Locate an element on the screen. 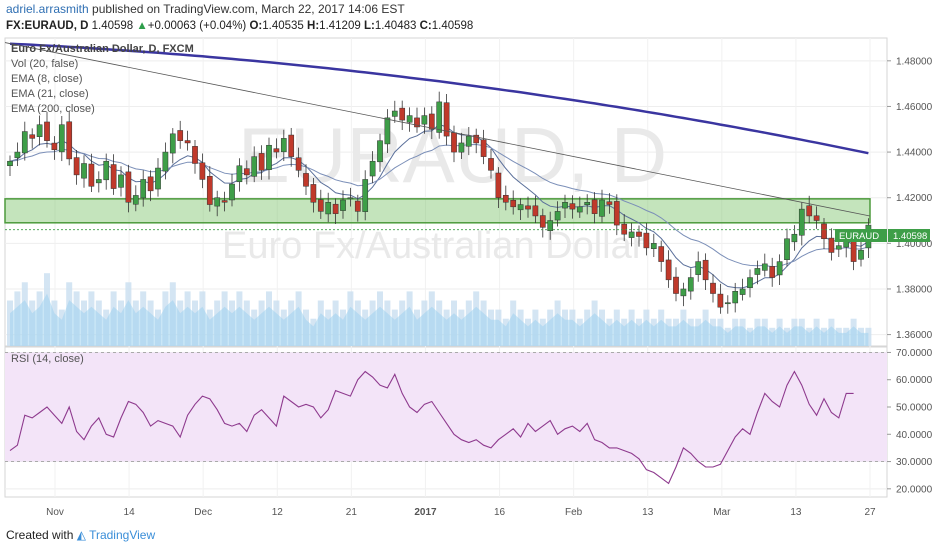  price-tick-label: 1.40000 is located at coordinates (914, 244).